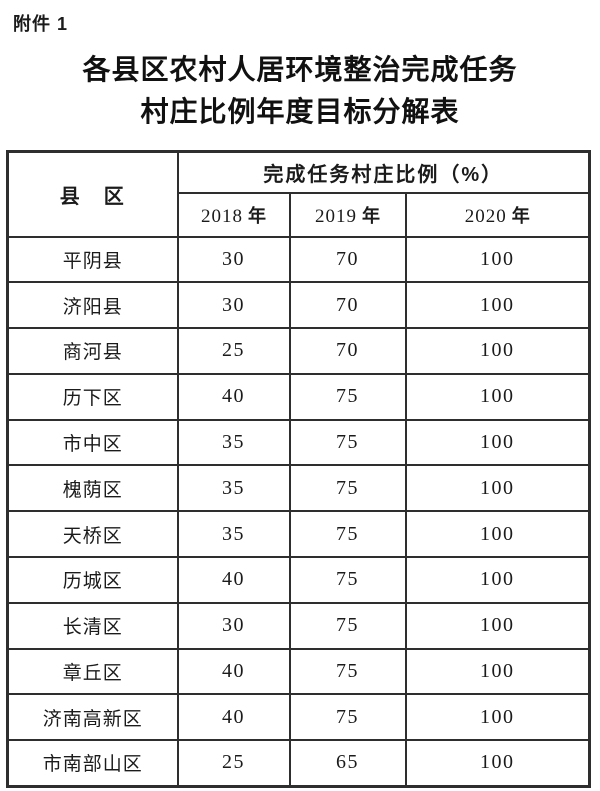  I want to click on document-title: 各县区农村人居环境整治完成任务 村庄比例年度目标分解表, so click(300, 92).